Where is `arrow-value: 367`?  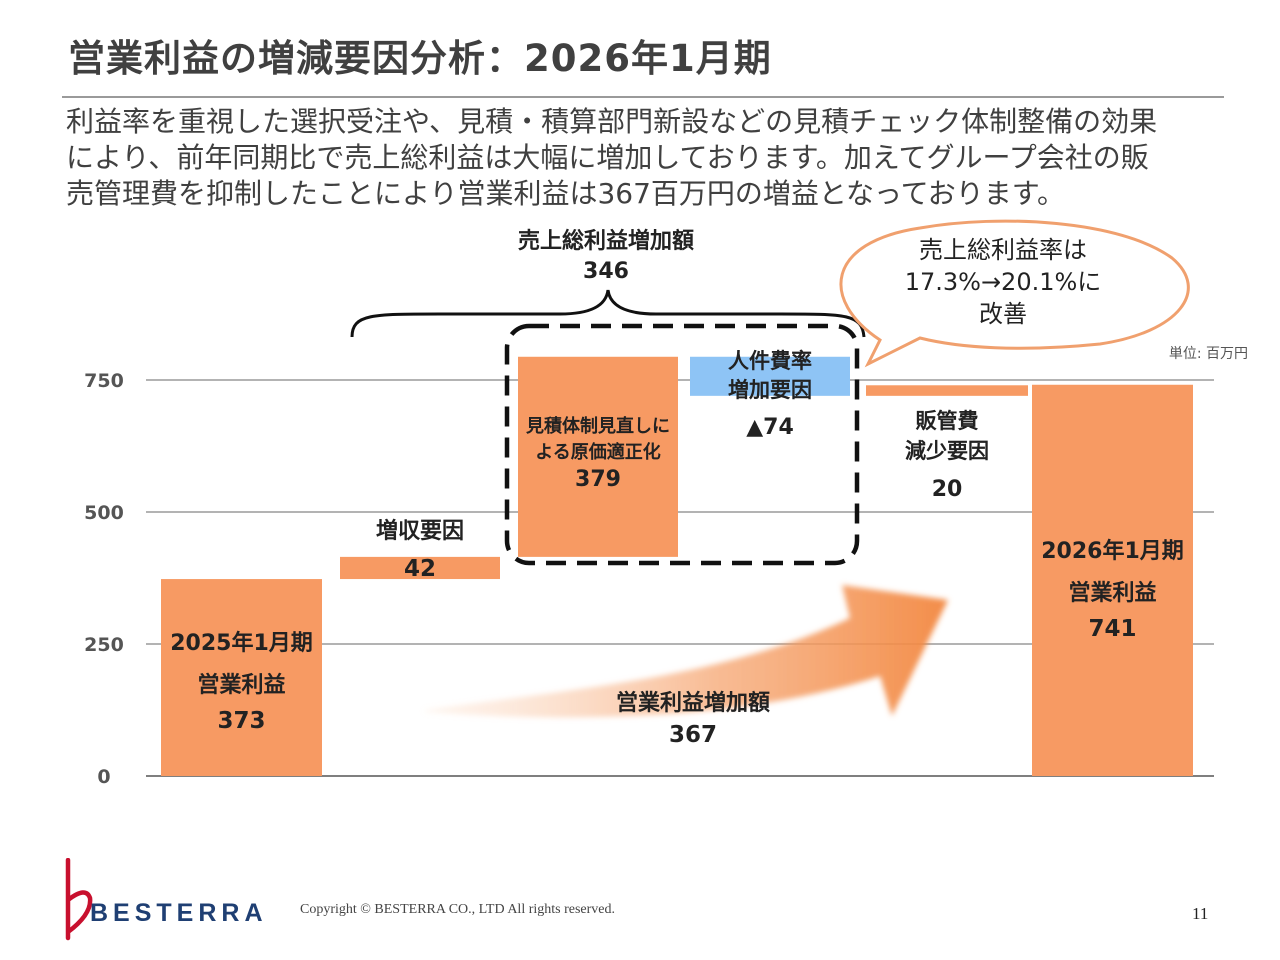
arrow-value: 367 is located at coordinates (693, 735).